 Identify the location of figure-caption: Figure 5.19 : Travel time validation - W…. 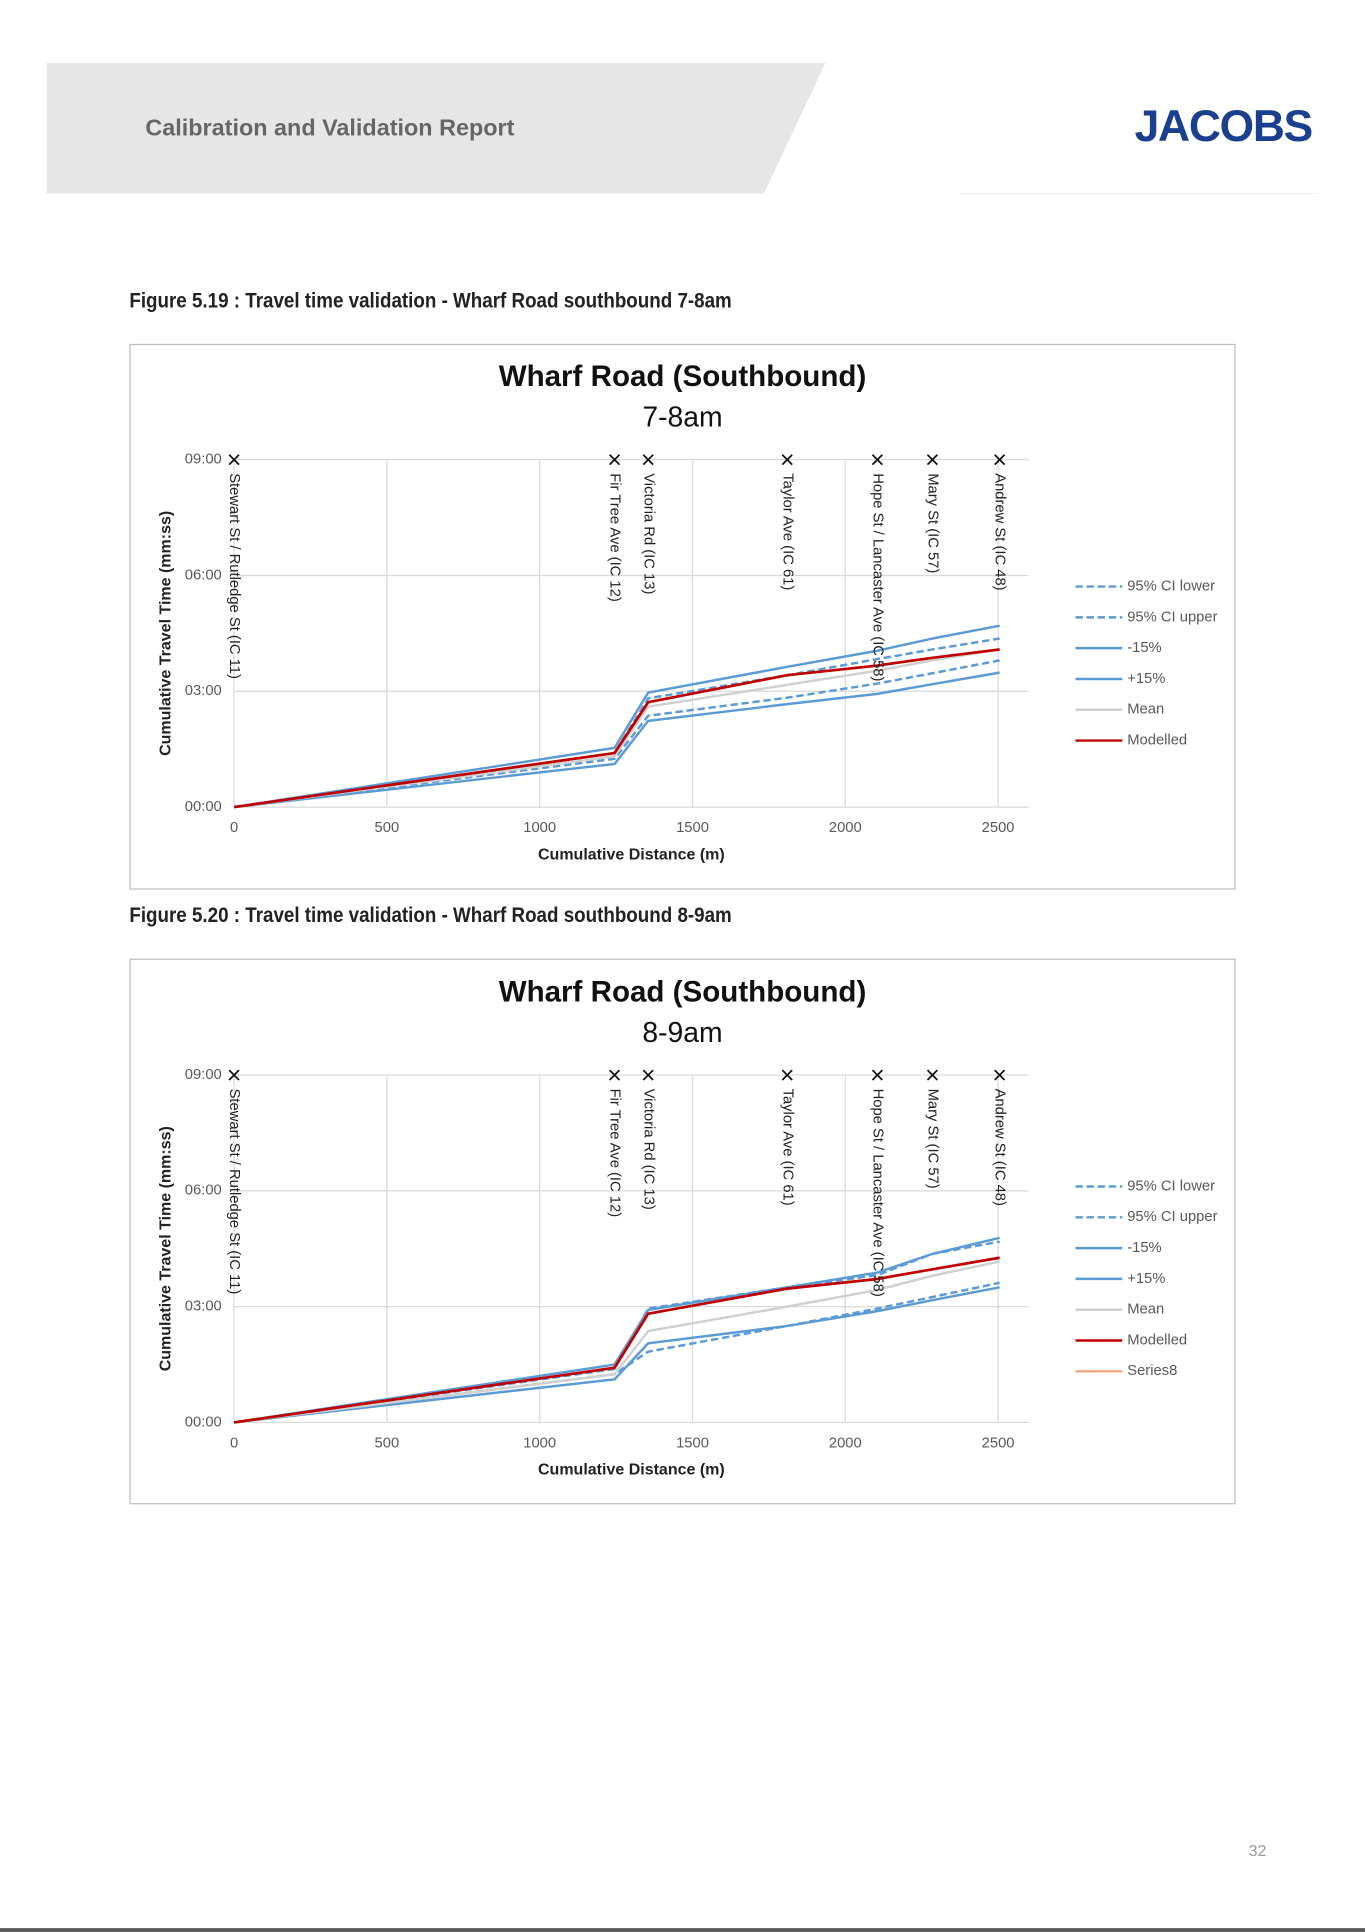
(430, 301).